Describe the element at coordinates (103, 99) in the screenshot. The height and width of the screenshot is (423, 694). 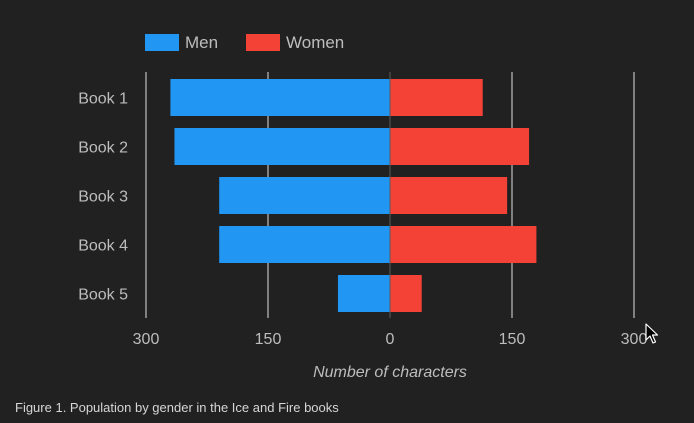
I see `y-tick-label: Book 1` at that location.